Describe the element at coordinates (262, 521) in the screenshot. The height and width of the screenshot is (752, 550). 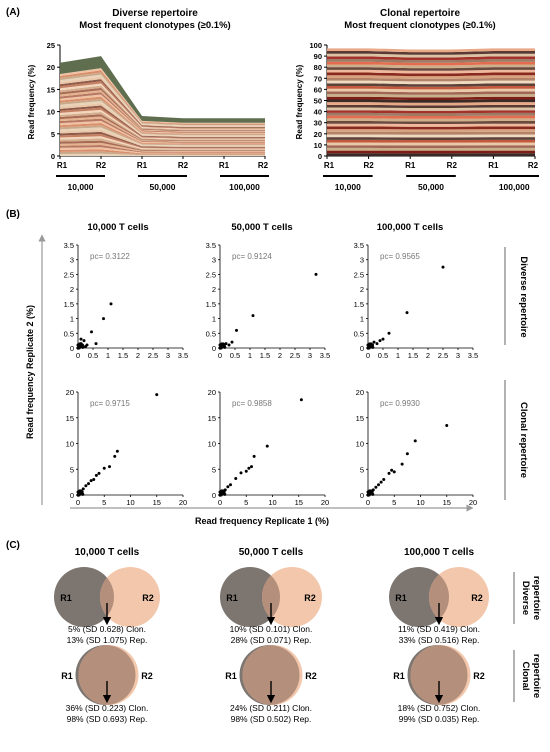
I see `scatter-xlabel: Read frequency Replicate 1 (%)` at that location.